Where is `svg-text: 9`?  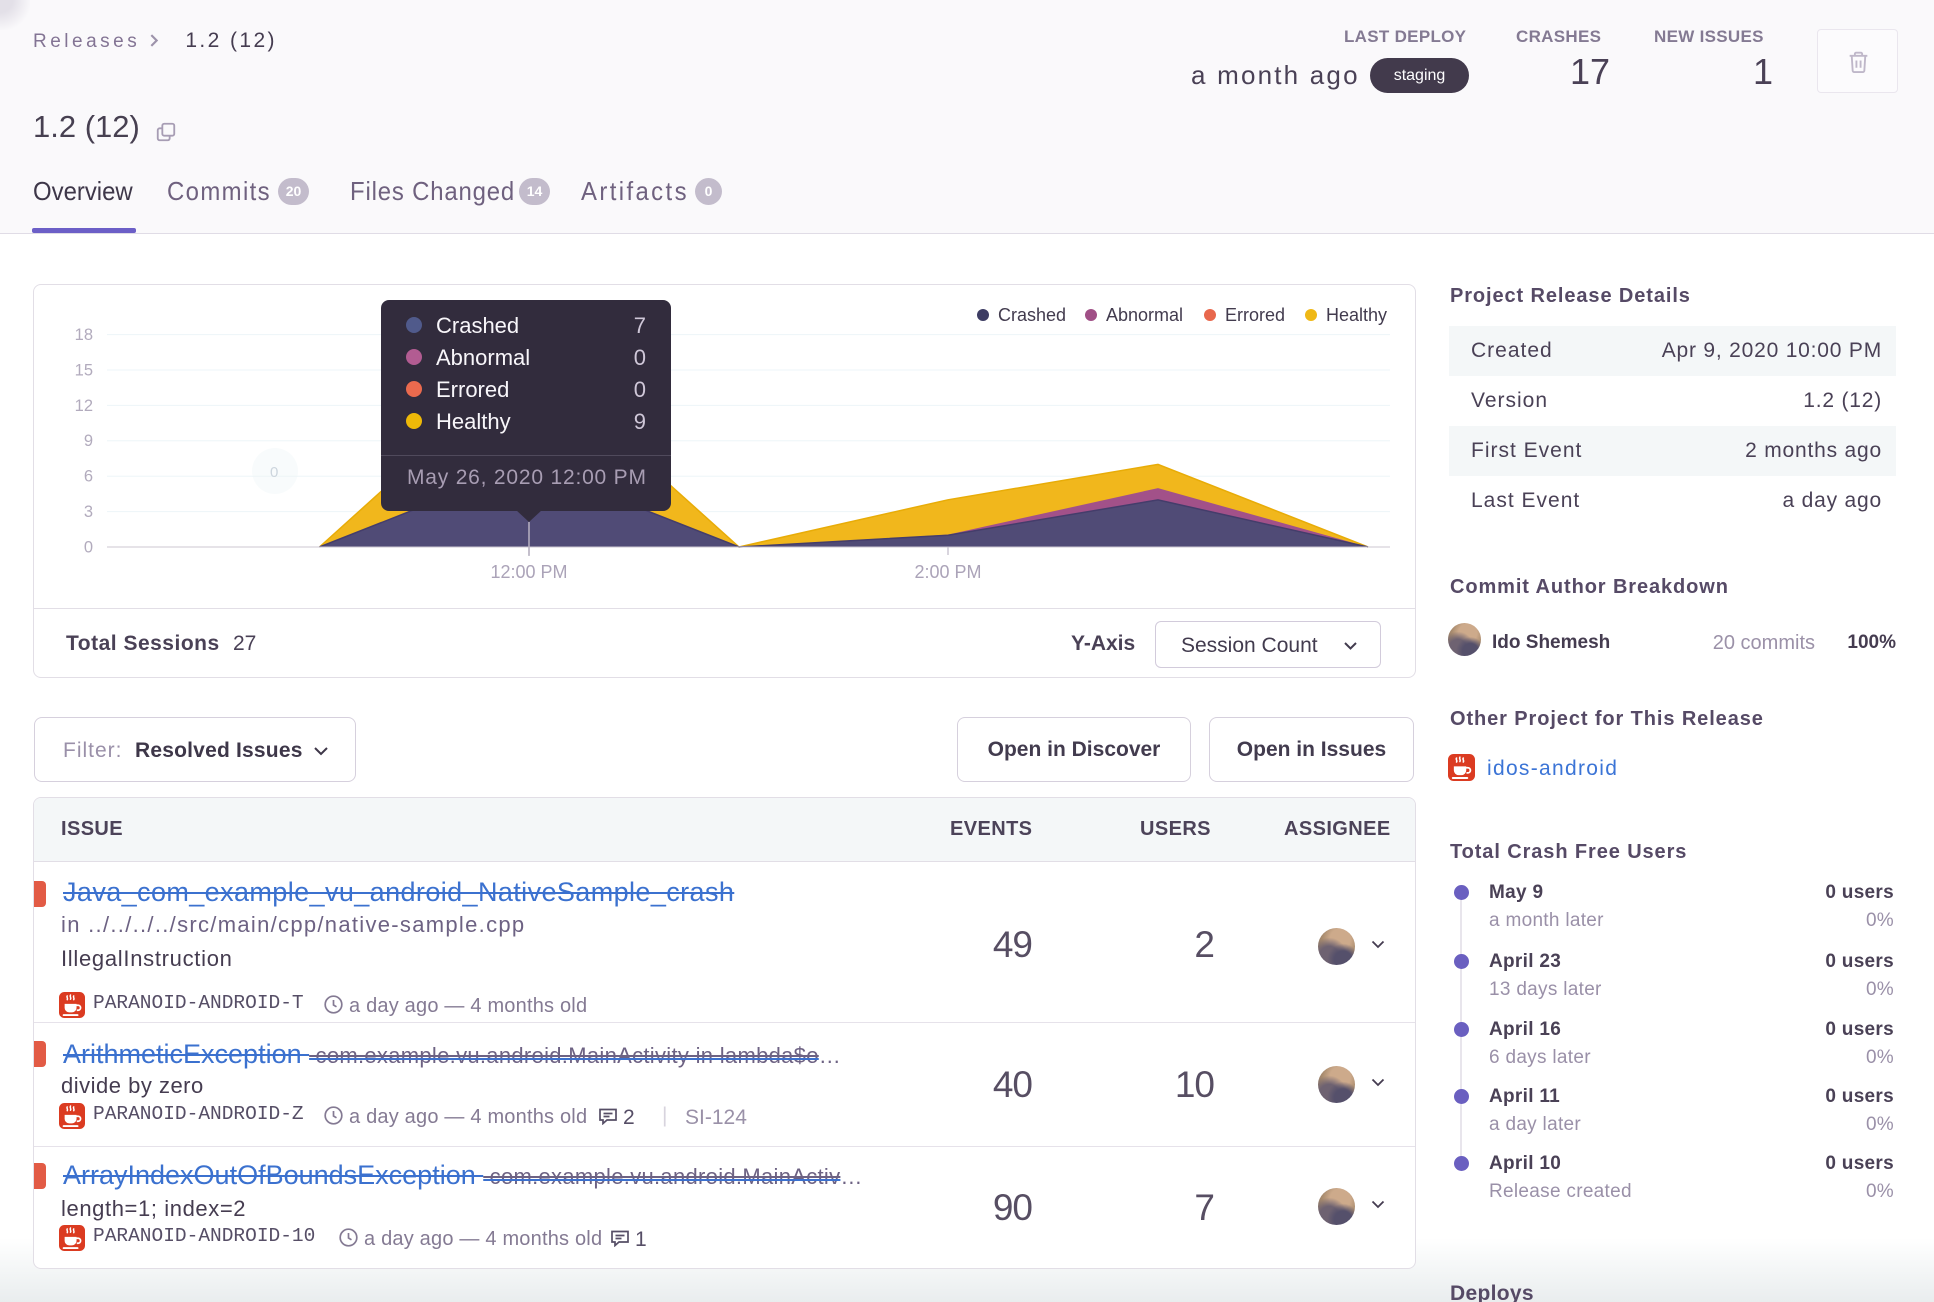 svg-text: 9 is located at coordinates (88, 441).